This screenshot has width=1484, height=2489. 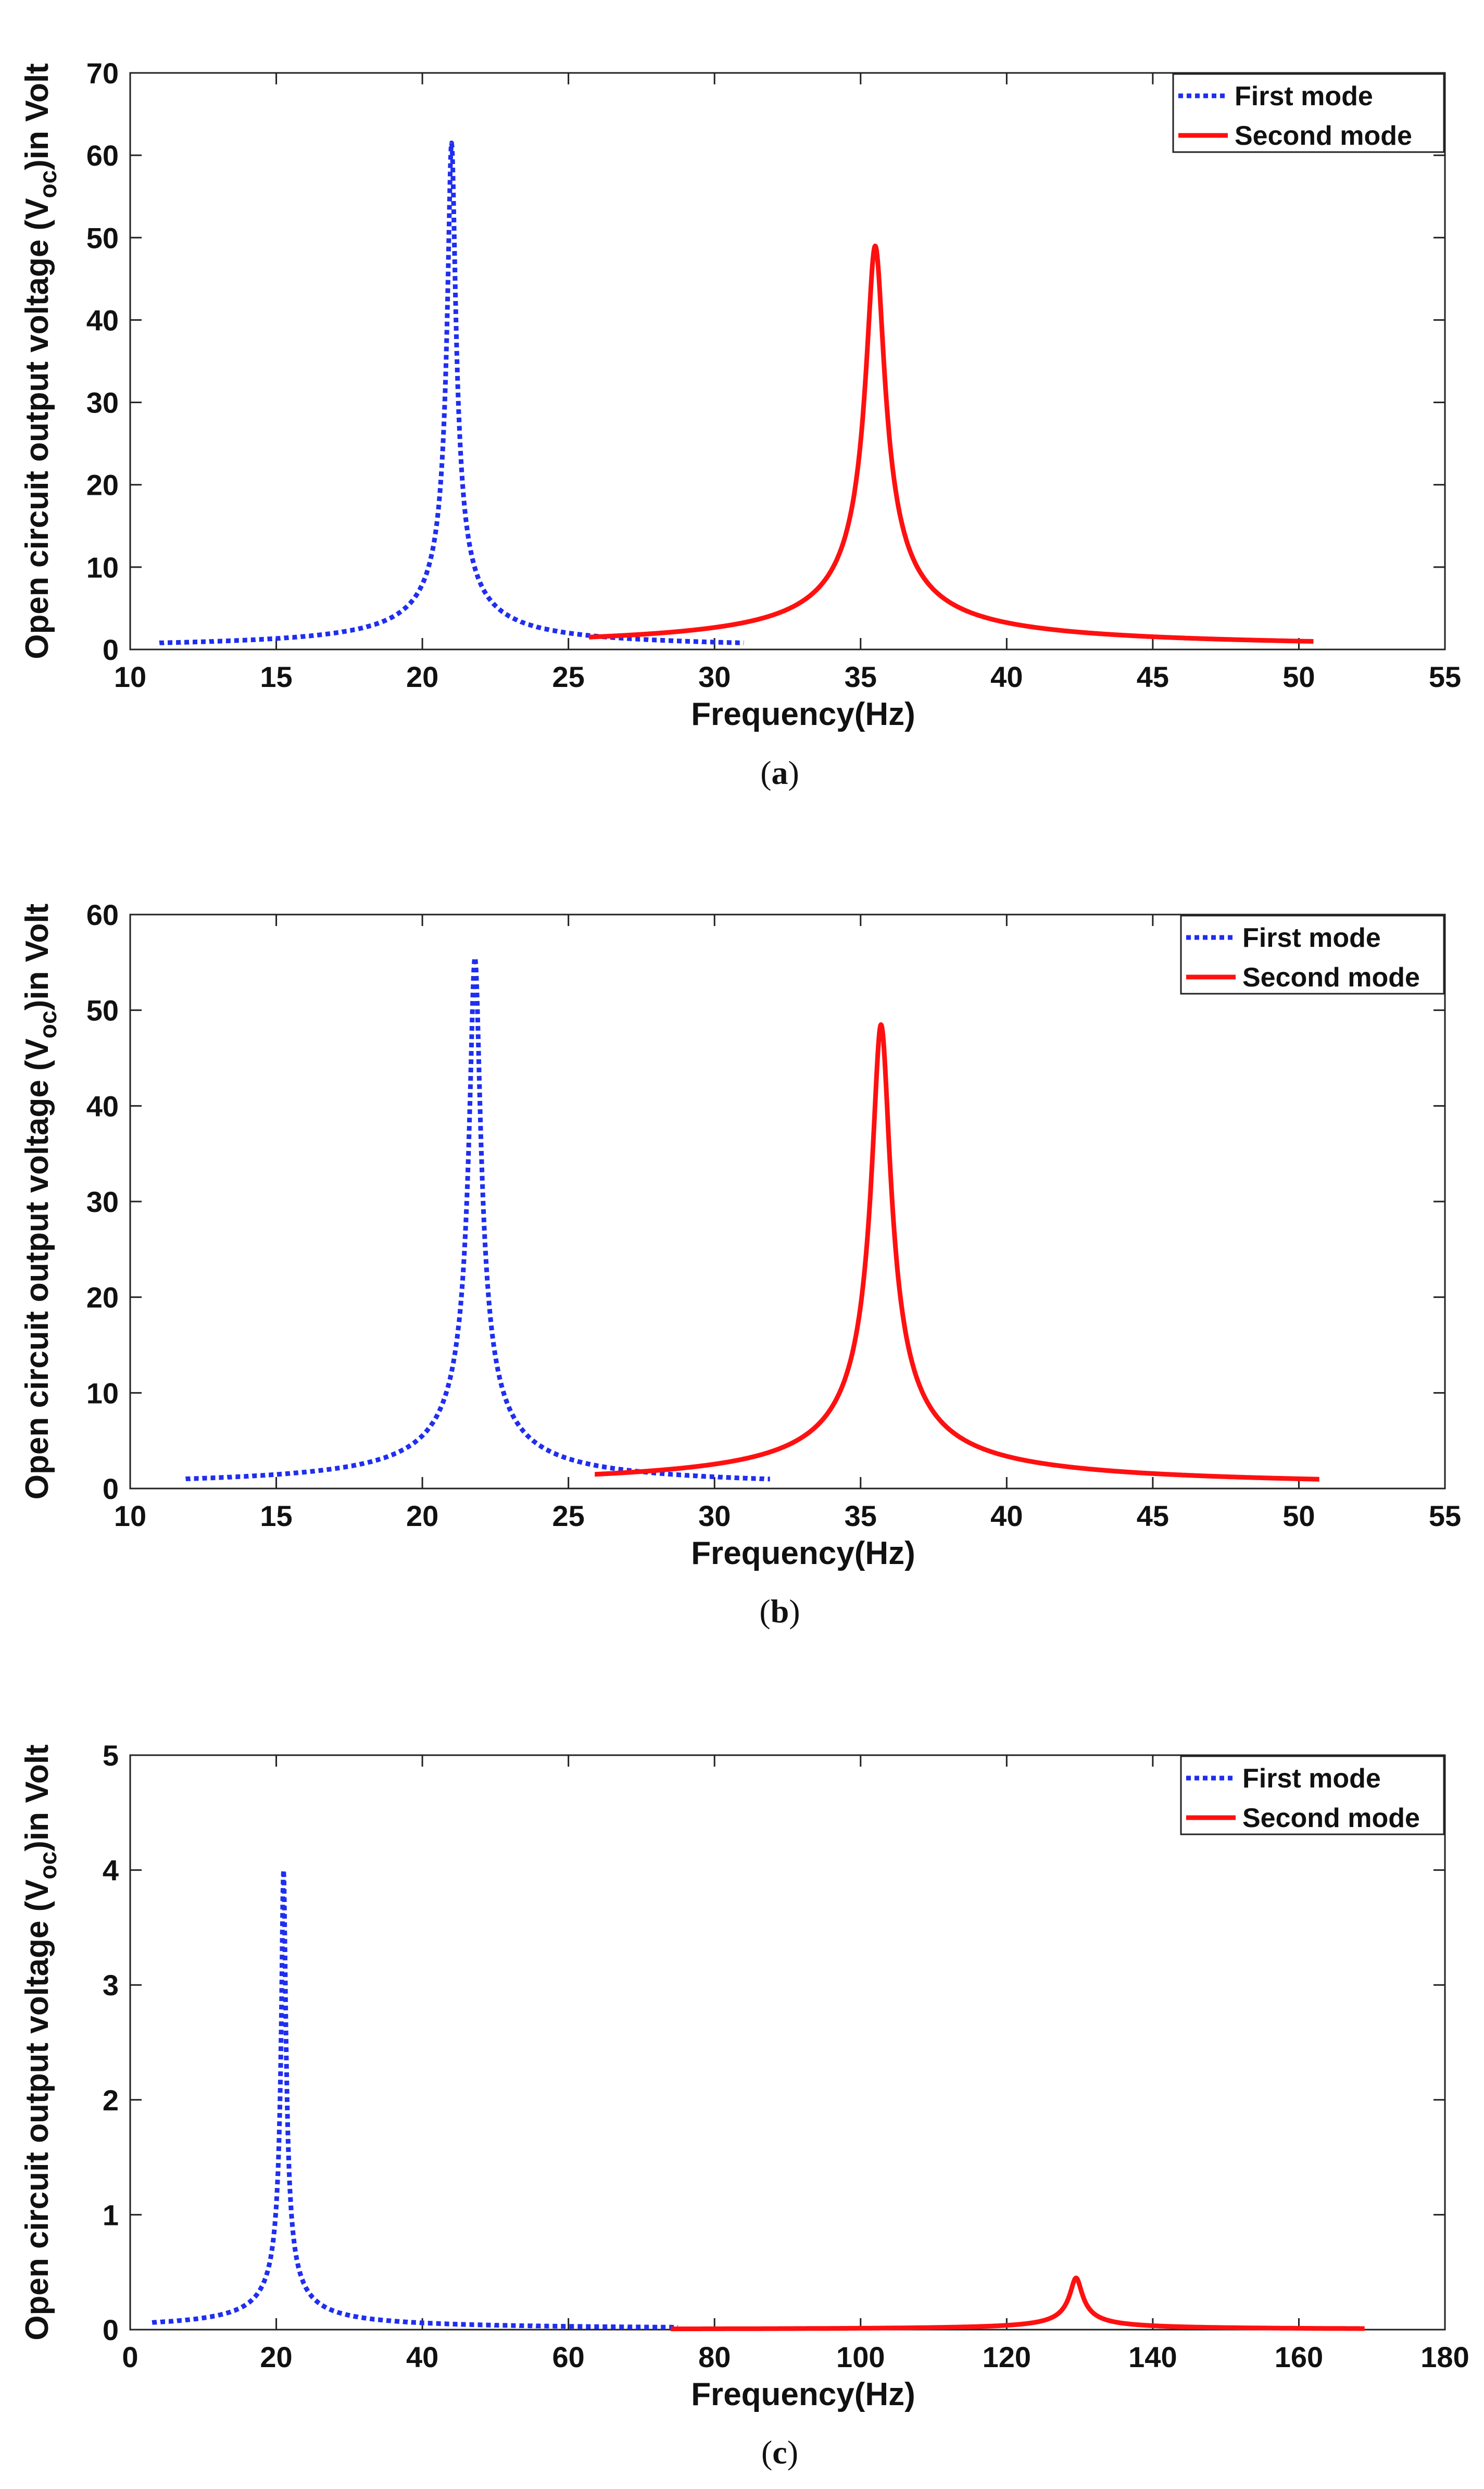 I want to click on x-tick-label: 80, so click(x=714, y=2357).